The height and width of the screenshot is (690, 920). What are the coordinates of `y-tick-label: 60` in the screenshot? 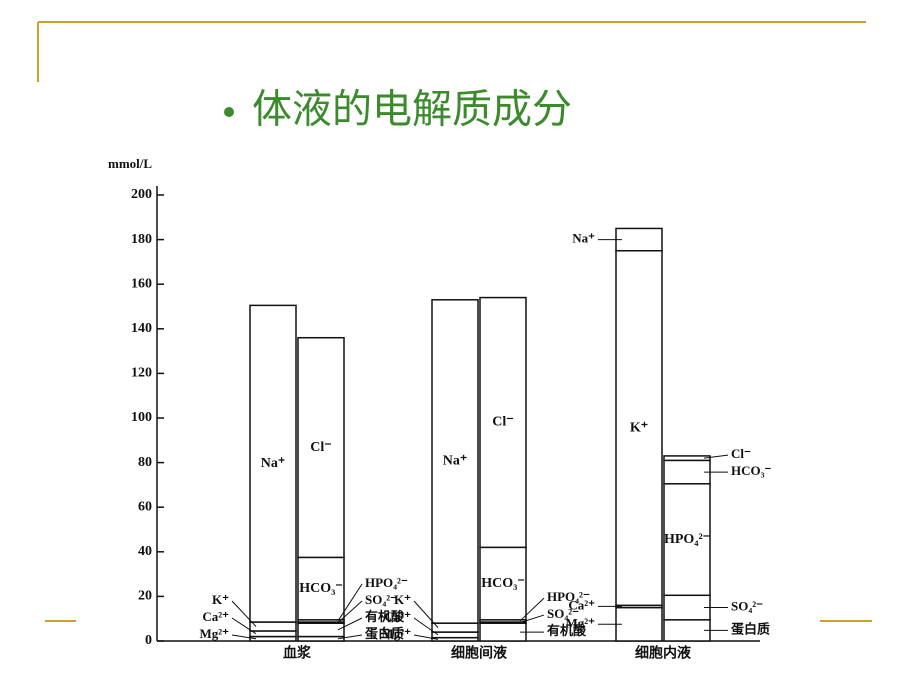 It's located at (145, 506).